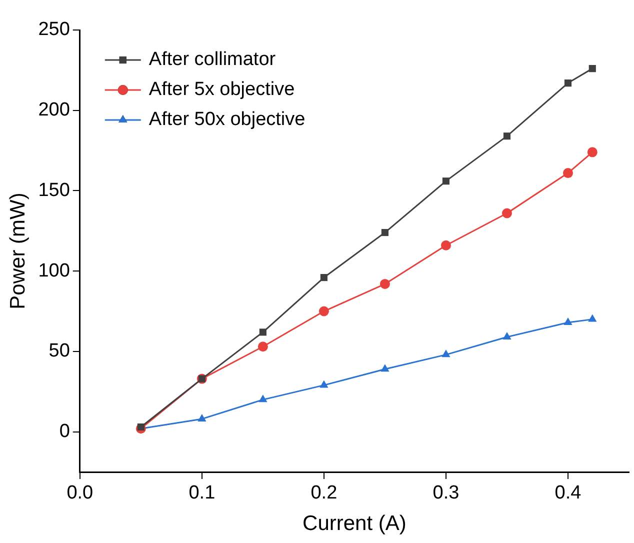 The width and height of the screenshot is (634, 543). Describe the element at coordinates (54, 271) in the screenshot. I see `y-tick-label: 100` at that location.